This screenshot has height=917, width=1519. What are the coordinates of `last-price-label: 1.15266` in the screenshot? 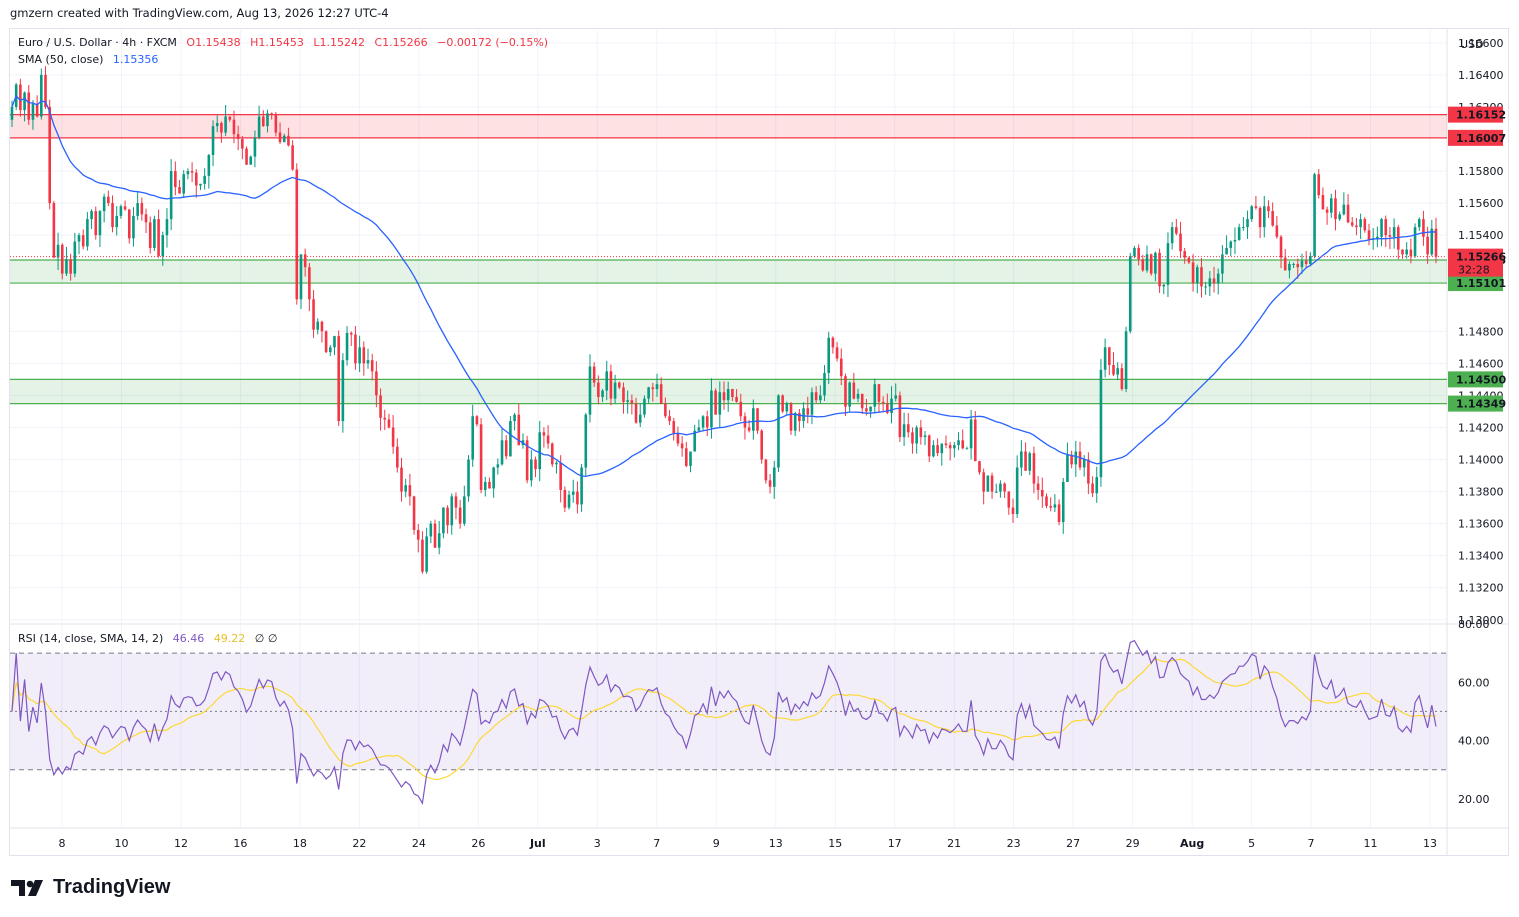 It's located at (1481, 257).